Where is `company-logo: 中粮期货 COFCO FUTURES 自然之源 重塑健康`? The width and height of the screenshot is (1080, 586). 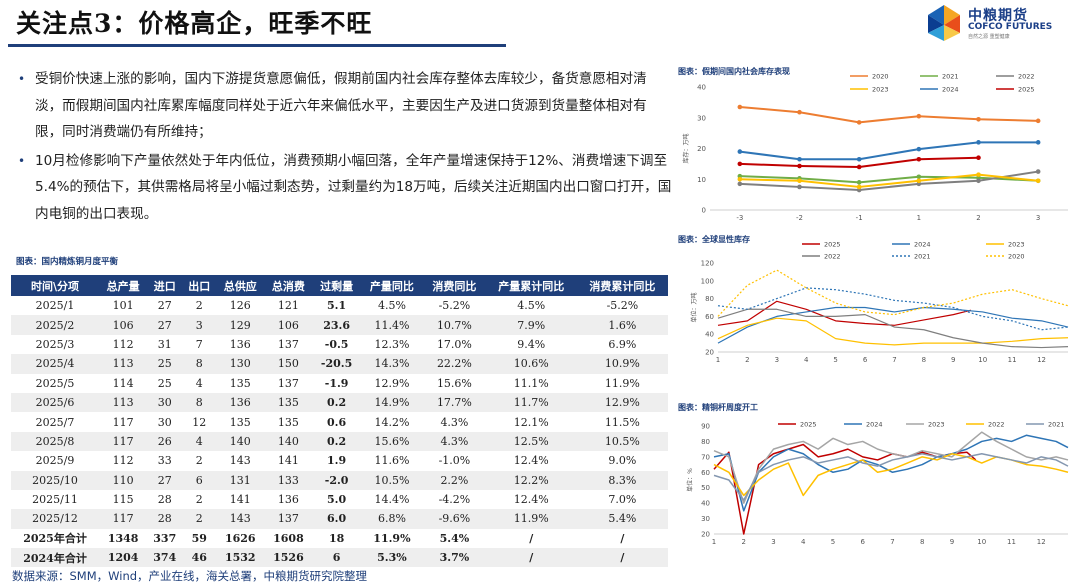 company-logo: 中粮期货 COFCO FUTURES 自然之源 重塑健康 is located at coordinates (999, 23).